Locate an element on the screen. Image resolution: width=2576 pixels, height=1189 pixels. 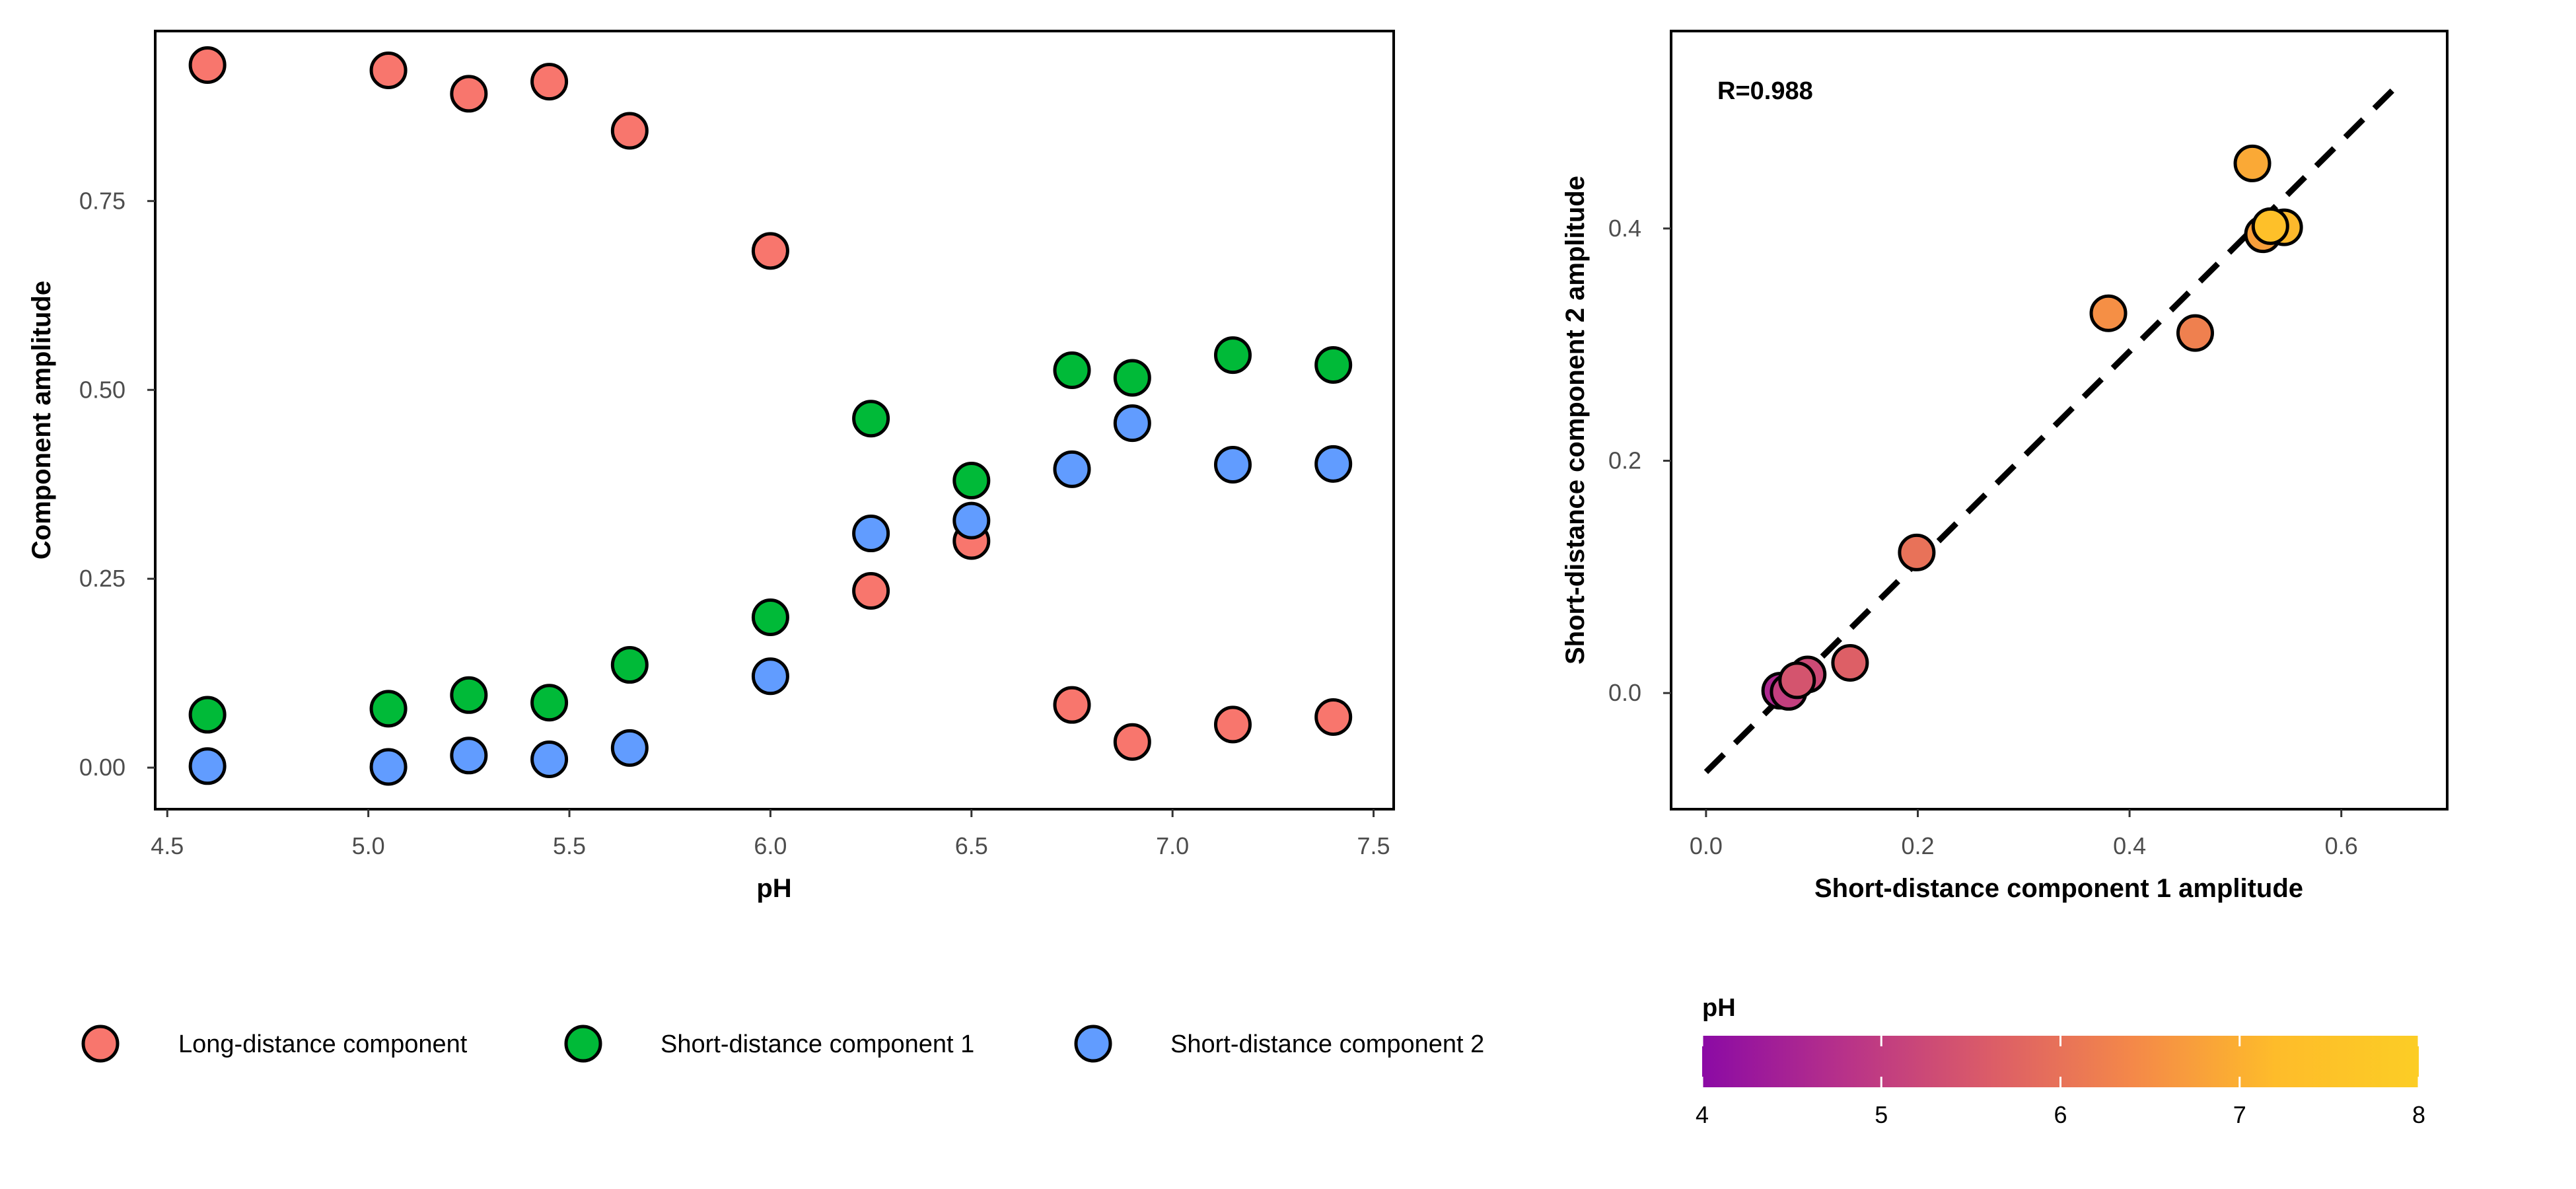
right-x-tick-label: 0.0 is located at coordinates (1706, 845).